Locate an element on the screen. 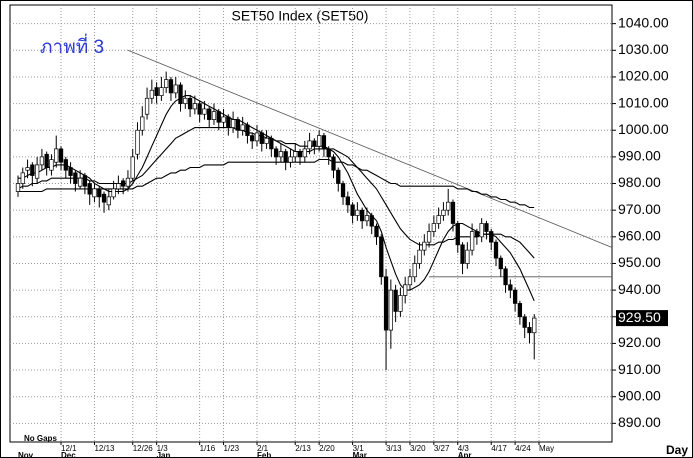 This screenshot has width=693, height=458. x-tick-label: 2/13 is located at coordinates (303, 448).